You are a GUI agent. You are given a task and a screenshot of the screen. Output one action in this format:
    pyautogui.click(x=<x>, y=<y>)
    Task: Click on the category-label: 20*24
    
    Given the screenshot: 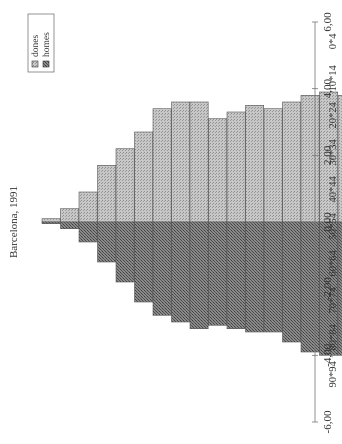 What is the action you would take?
    pyautogui.click(x=333, y=115)
    